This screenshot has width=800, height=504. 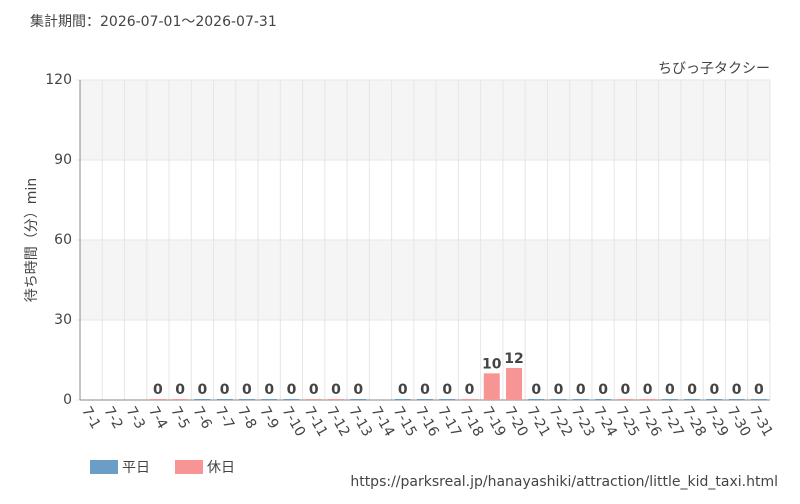 What do you see at coordinates (58, 80) in the screenshot?
I see `y-tick-label: 120` at bounding box center [58, 80].